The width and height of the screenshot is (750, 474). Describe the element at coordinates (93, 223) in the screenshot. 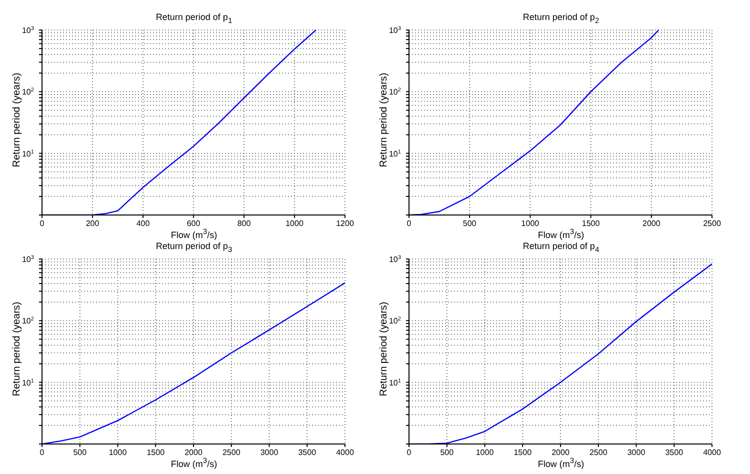

I see `x-tick-label: 200` at that location.